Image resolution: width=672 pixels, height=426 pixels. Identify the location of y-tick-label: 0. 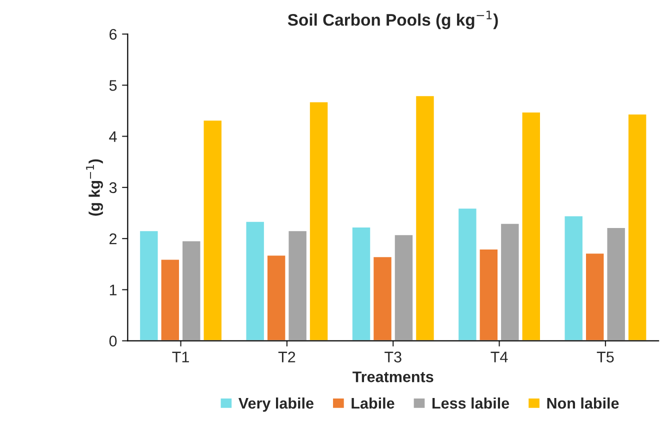
(113, 341).